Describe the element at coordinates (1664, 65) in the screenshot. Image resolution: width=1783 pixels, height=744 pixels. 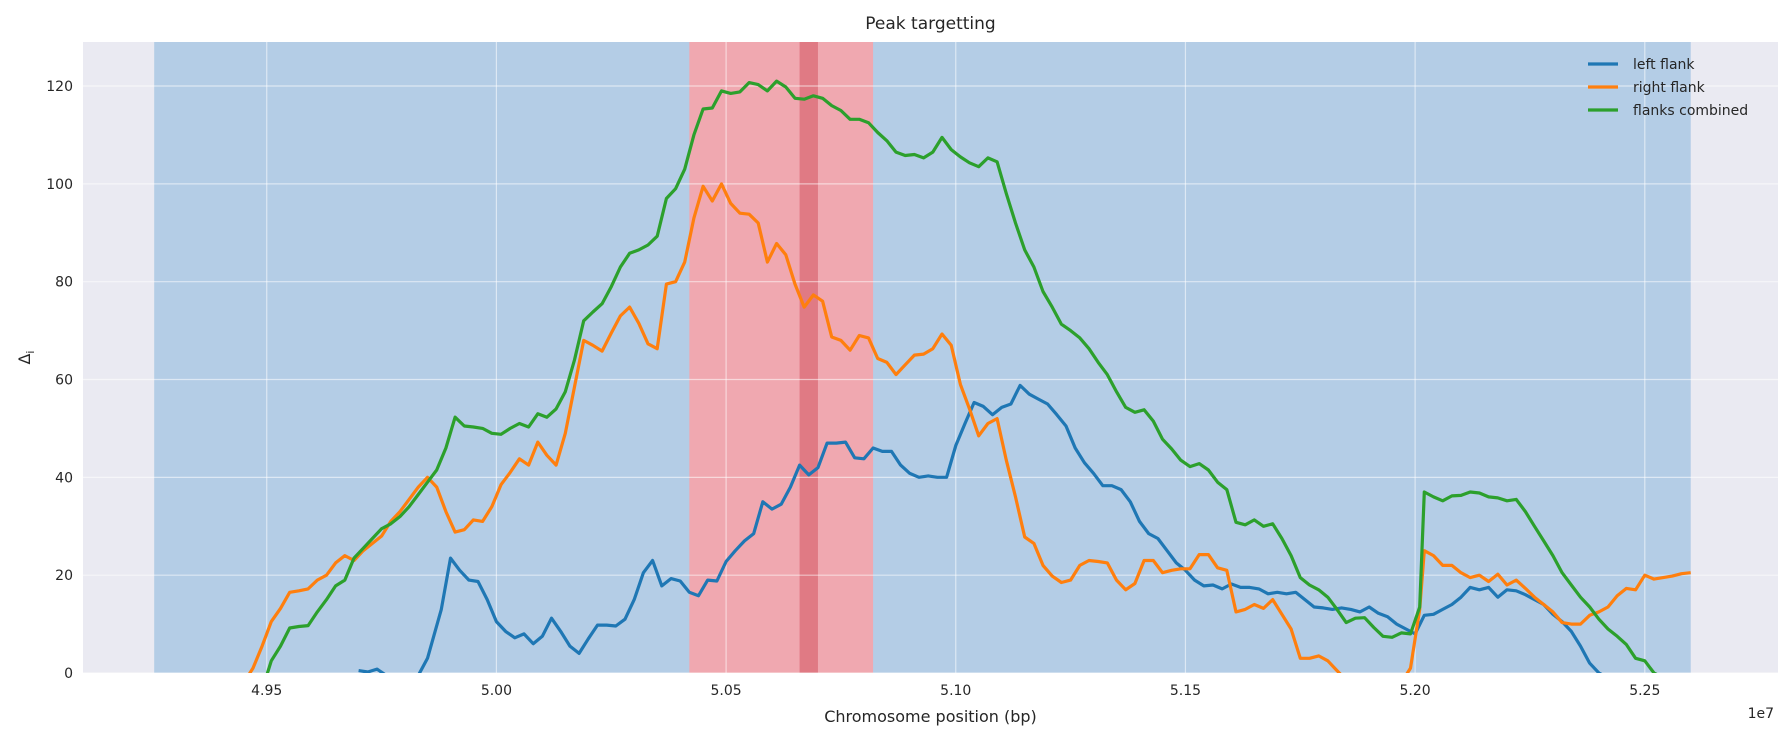
I see `legend-label: left flank` at that location.